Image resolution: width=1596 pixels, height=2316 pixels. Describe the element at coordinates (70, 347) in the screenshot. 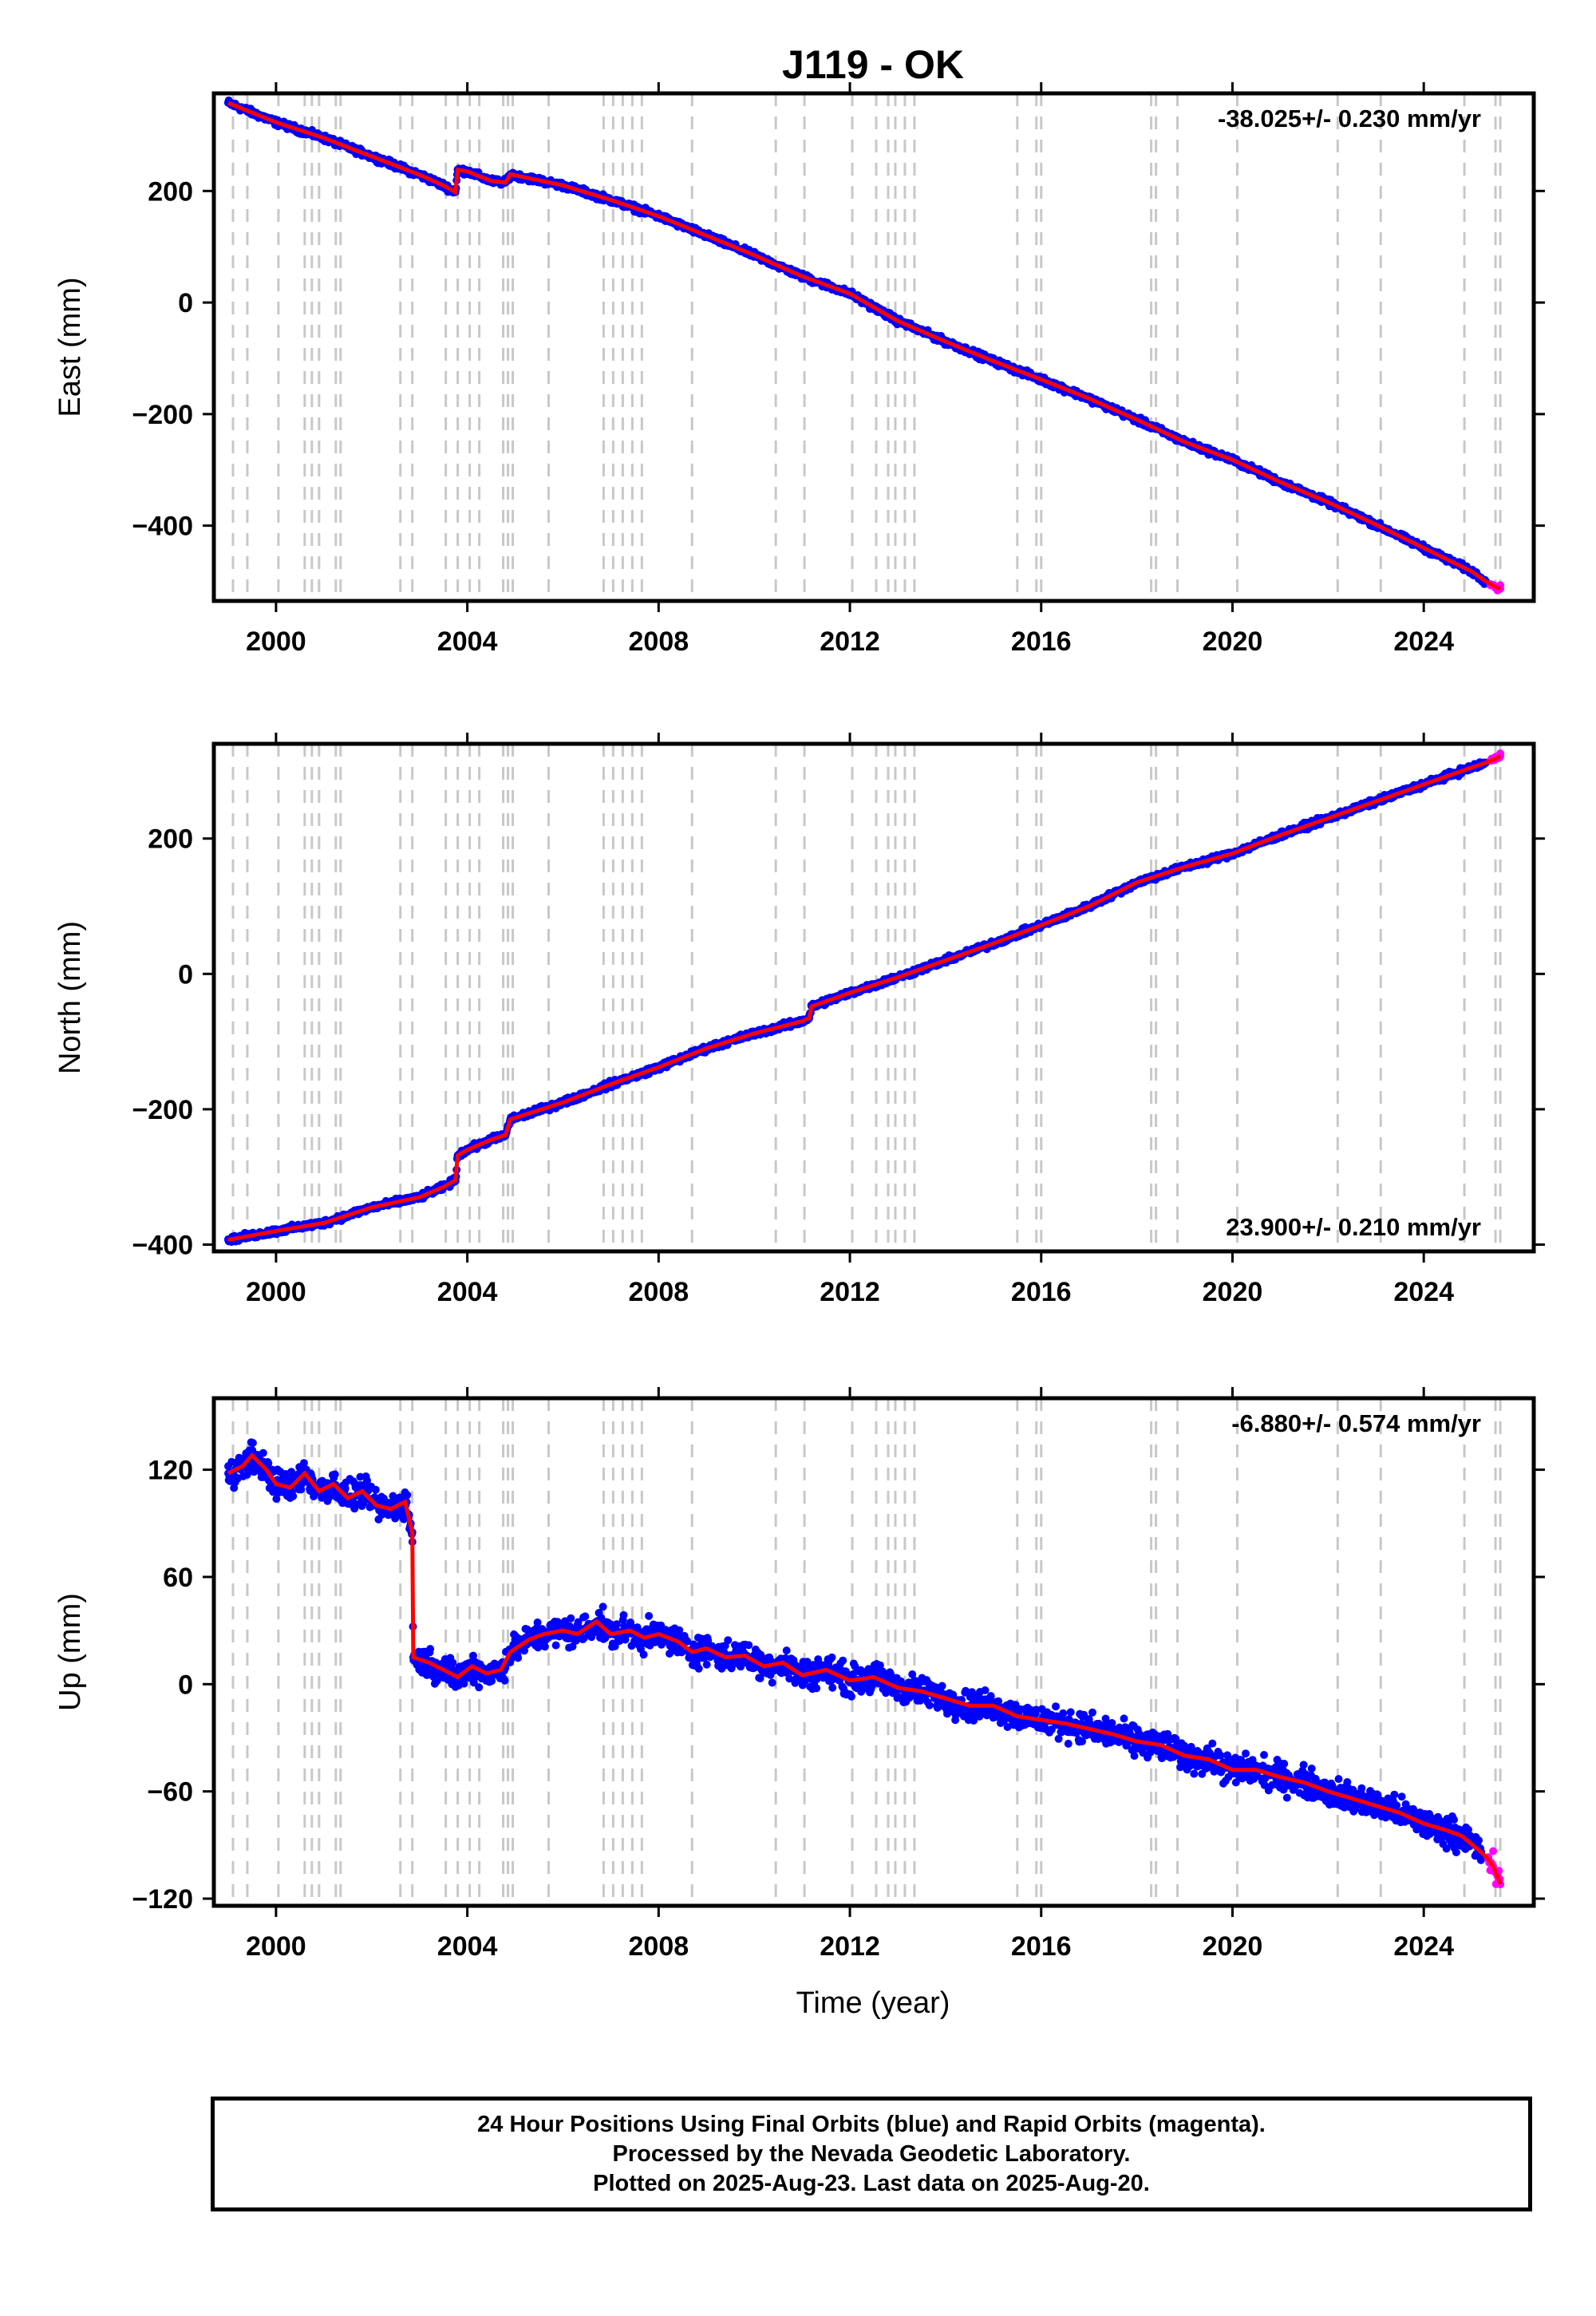

I see `y-axis-label: East (mm)` at that location.